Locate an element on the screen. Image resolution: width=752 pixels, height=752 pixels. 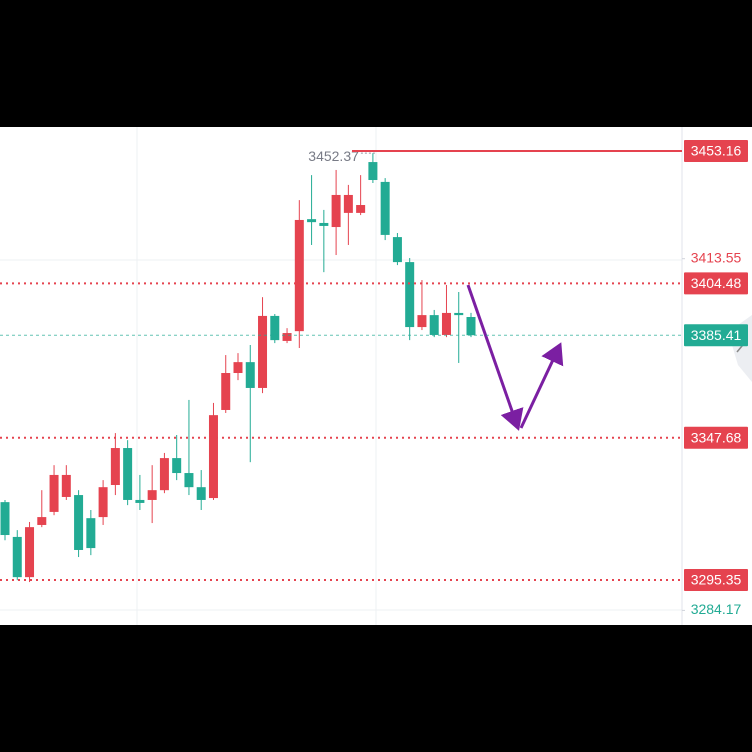
price-label: 3404.48 is located at coordinates (716, 283).